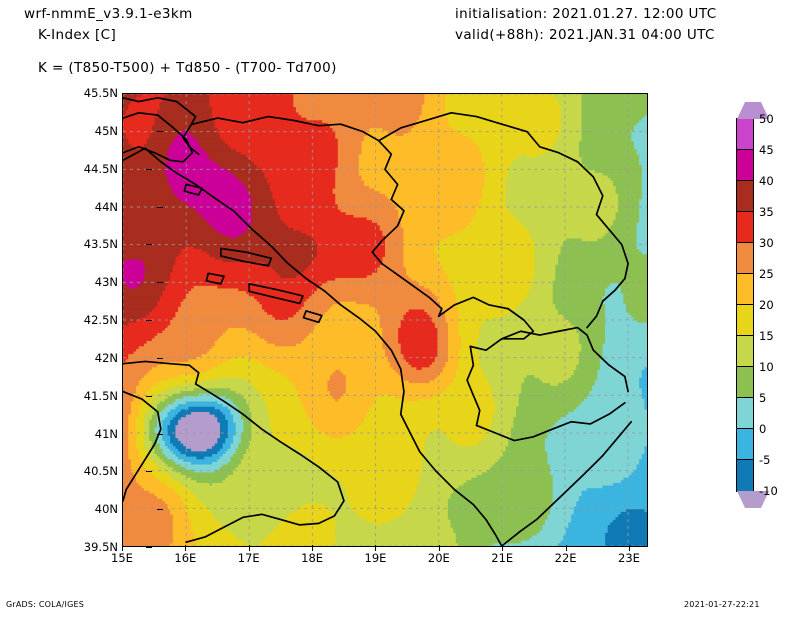 This screenshot has width=800, height=618. I want to click on latitude-tick-label: 42N, so click(129, 358).